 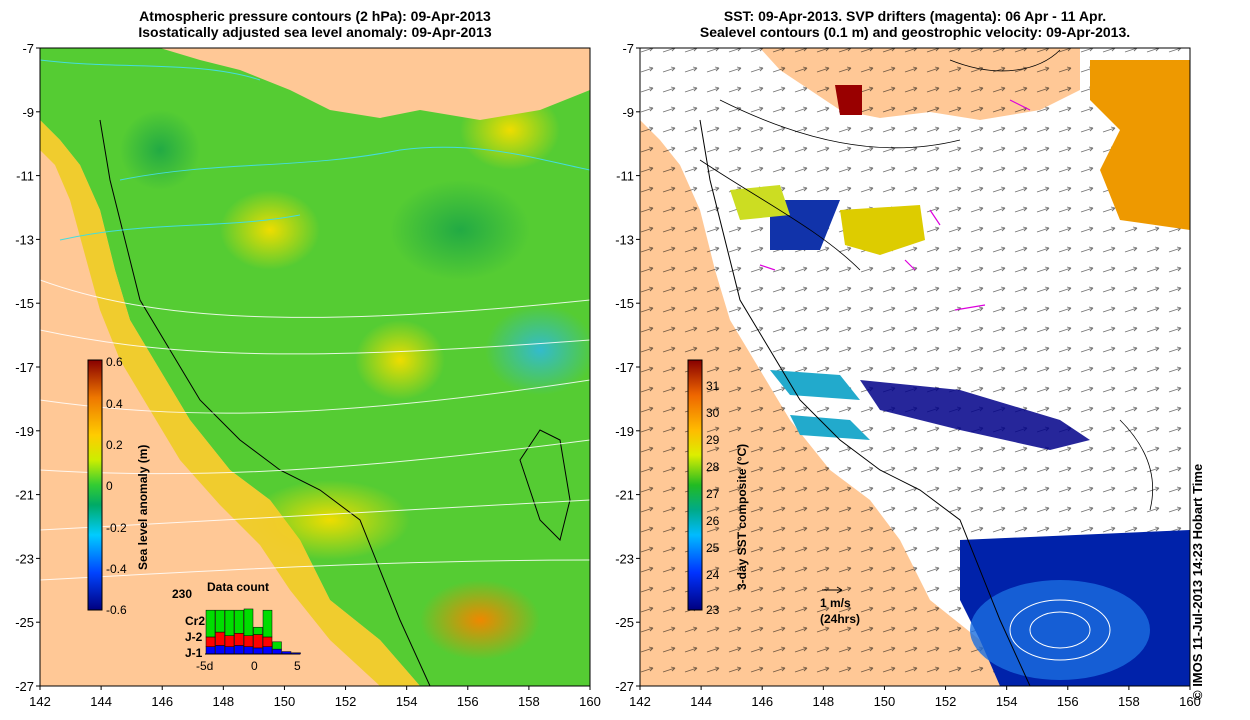 I want to click on lon-tick-label: 154, so click(x=1007, y=701).